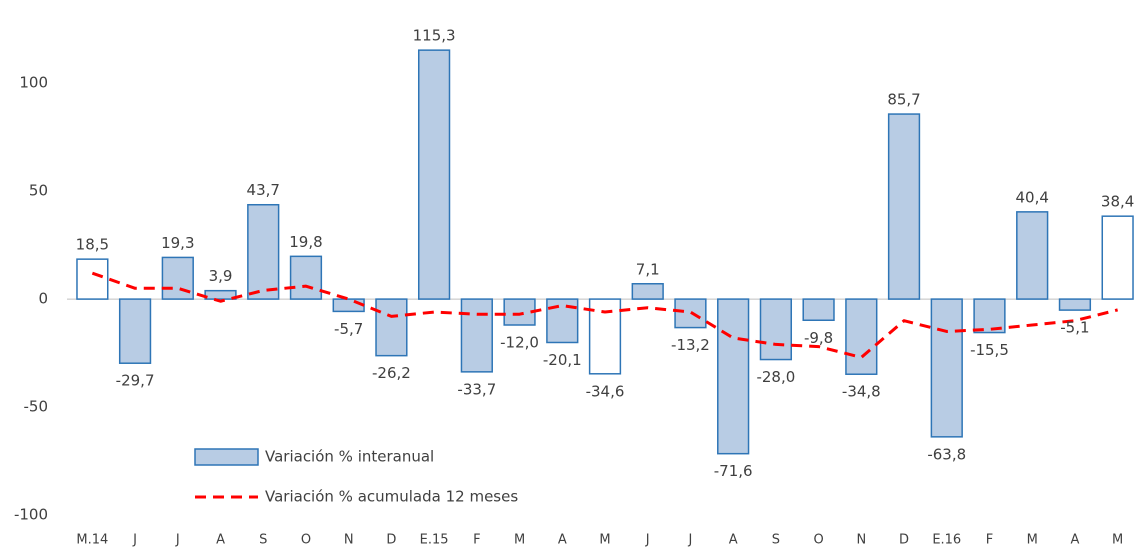 The height and width of the screenshot is (556, 1146). Describe the element at coordinates (605, 315) in the screenshot. I see `line` at that location.